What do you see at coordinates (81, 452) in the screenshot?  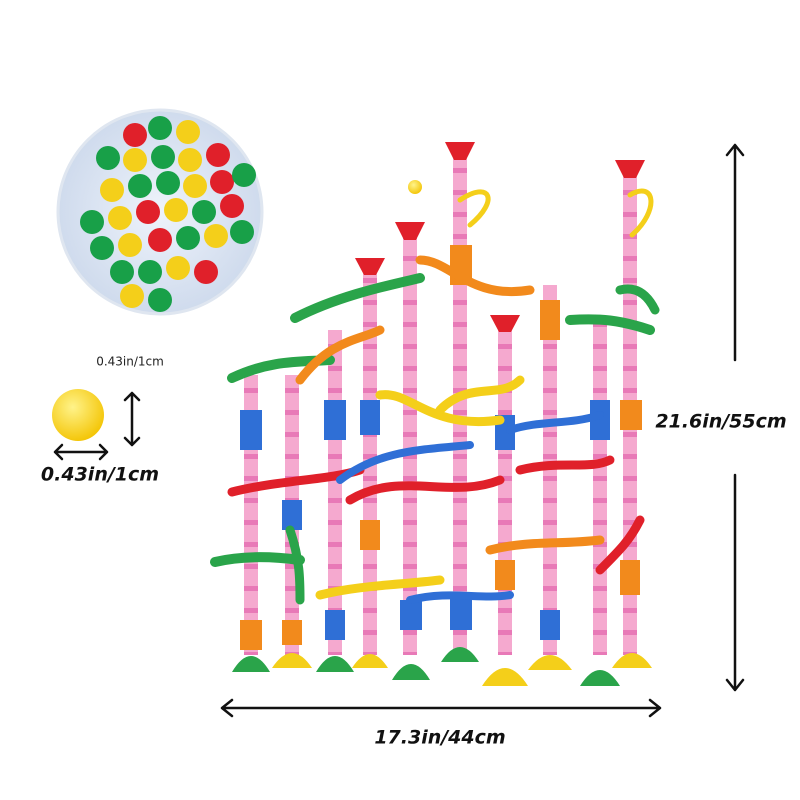 I see `ball-width-arrow` at bounding box center [81, 452].